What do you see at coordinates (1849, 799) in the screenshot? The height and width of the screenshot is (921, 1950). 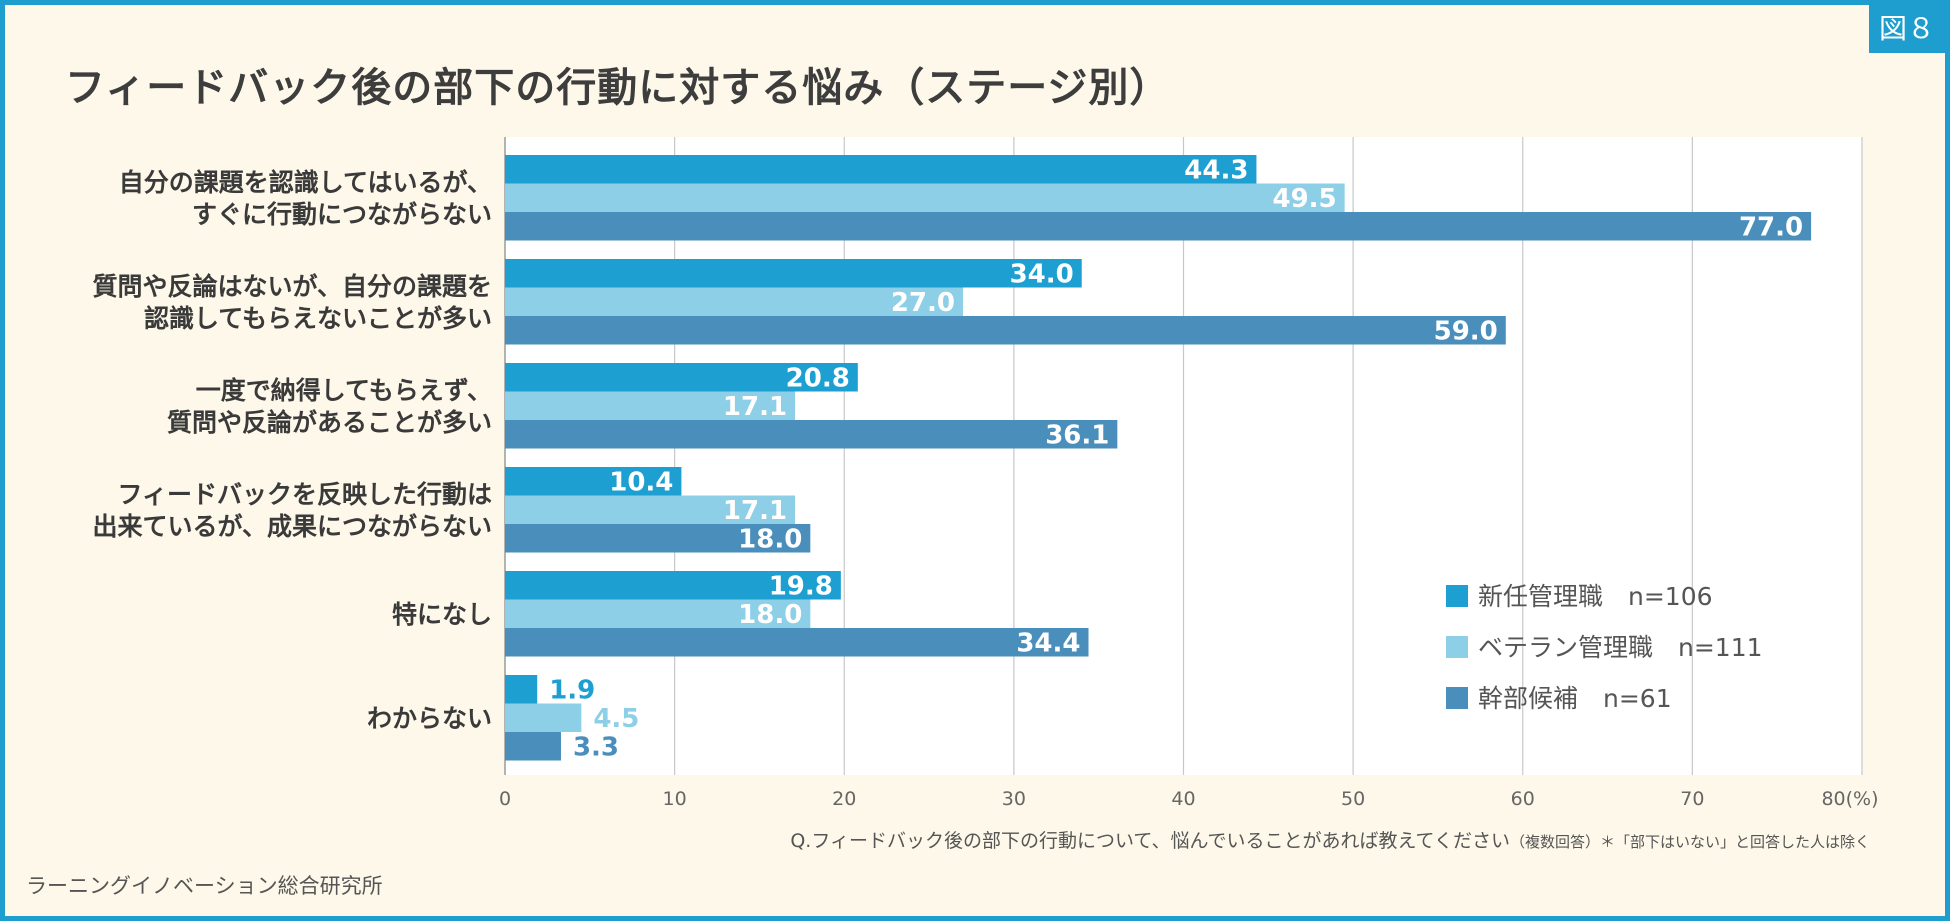 I see `x-tick-label: 80(%)` at bounding box center [1849, 799].